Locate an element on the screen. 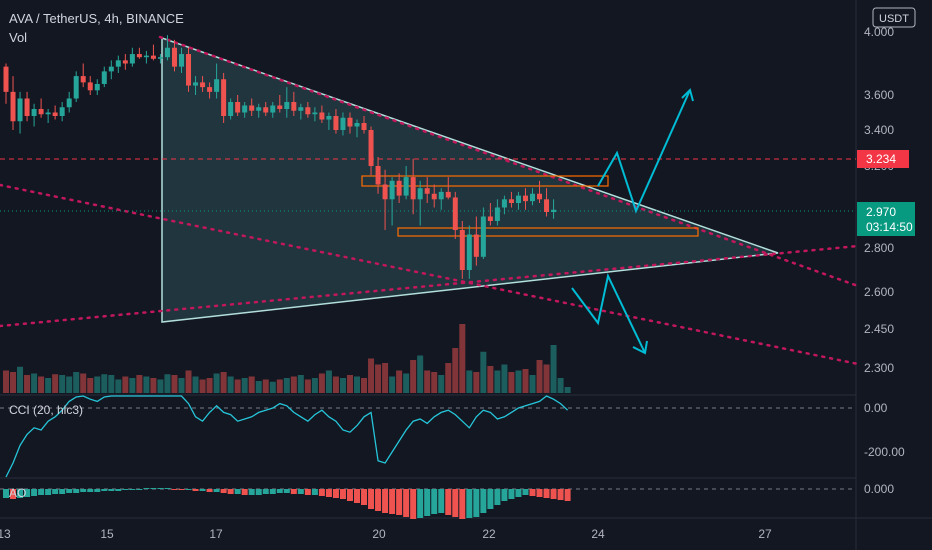 The height and width of the screenshot is (550, 932). cci-pane is located at coordinates (428, 436).